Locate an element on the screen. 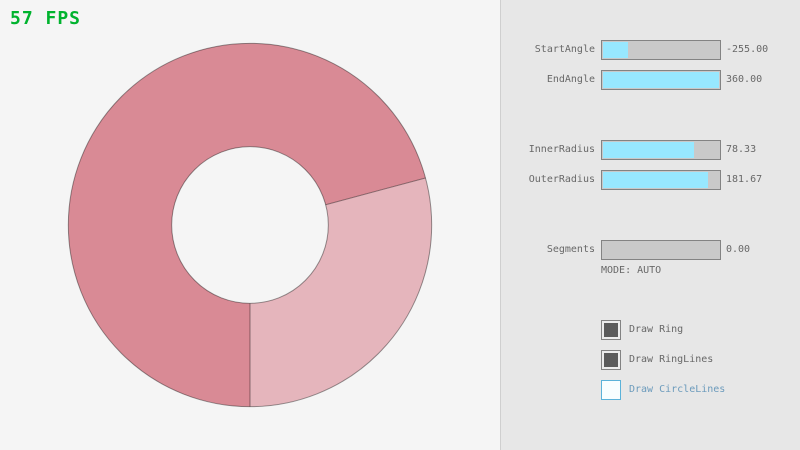  ring-inner-outline is located at coordinates (250, 225).